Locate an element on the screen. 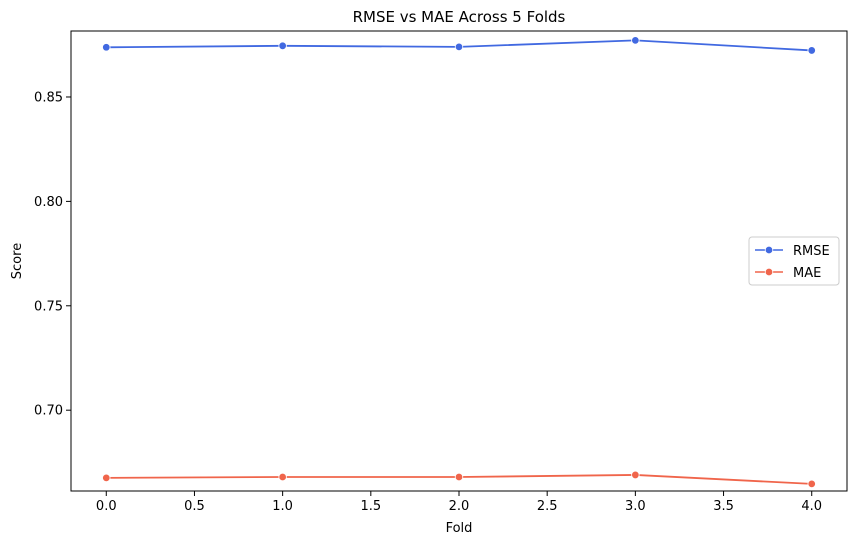 The height and width of the screenshot is (545, 855). x-axis-ticks: 0.0 0.5 1.0 1.5 2.0 2.5 3.0 3.5 4.0 is located at coordinates (459, 502).